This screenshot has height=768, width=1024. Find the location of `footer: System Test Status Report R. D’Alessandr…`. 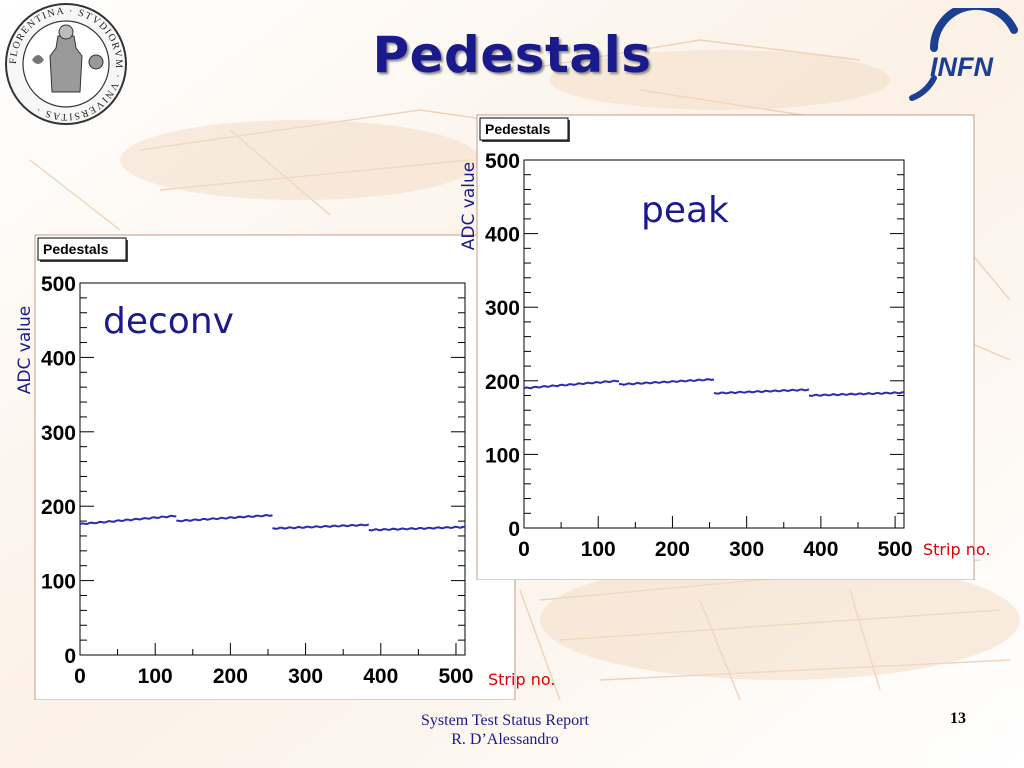

footer: System Test Status Report R. D’Alessandr… is located at coordinates (505, 730).